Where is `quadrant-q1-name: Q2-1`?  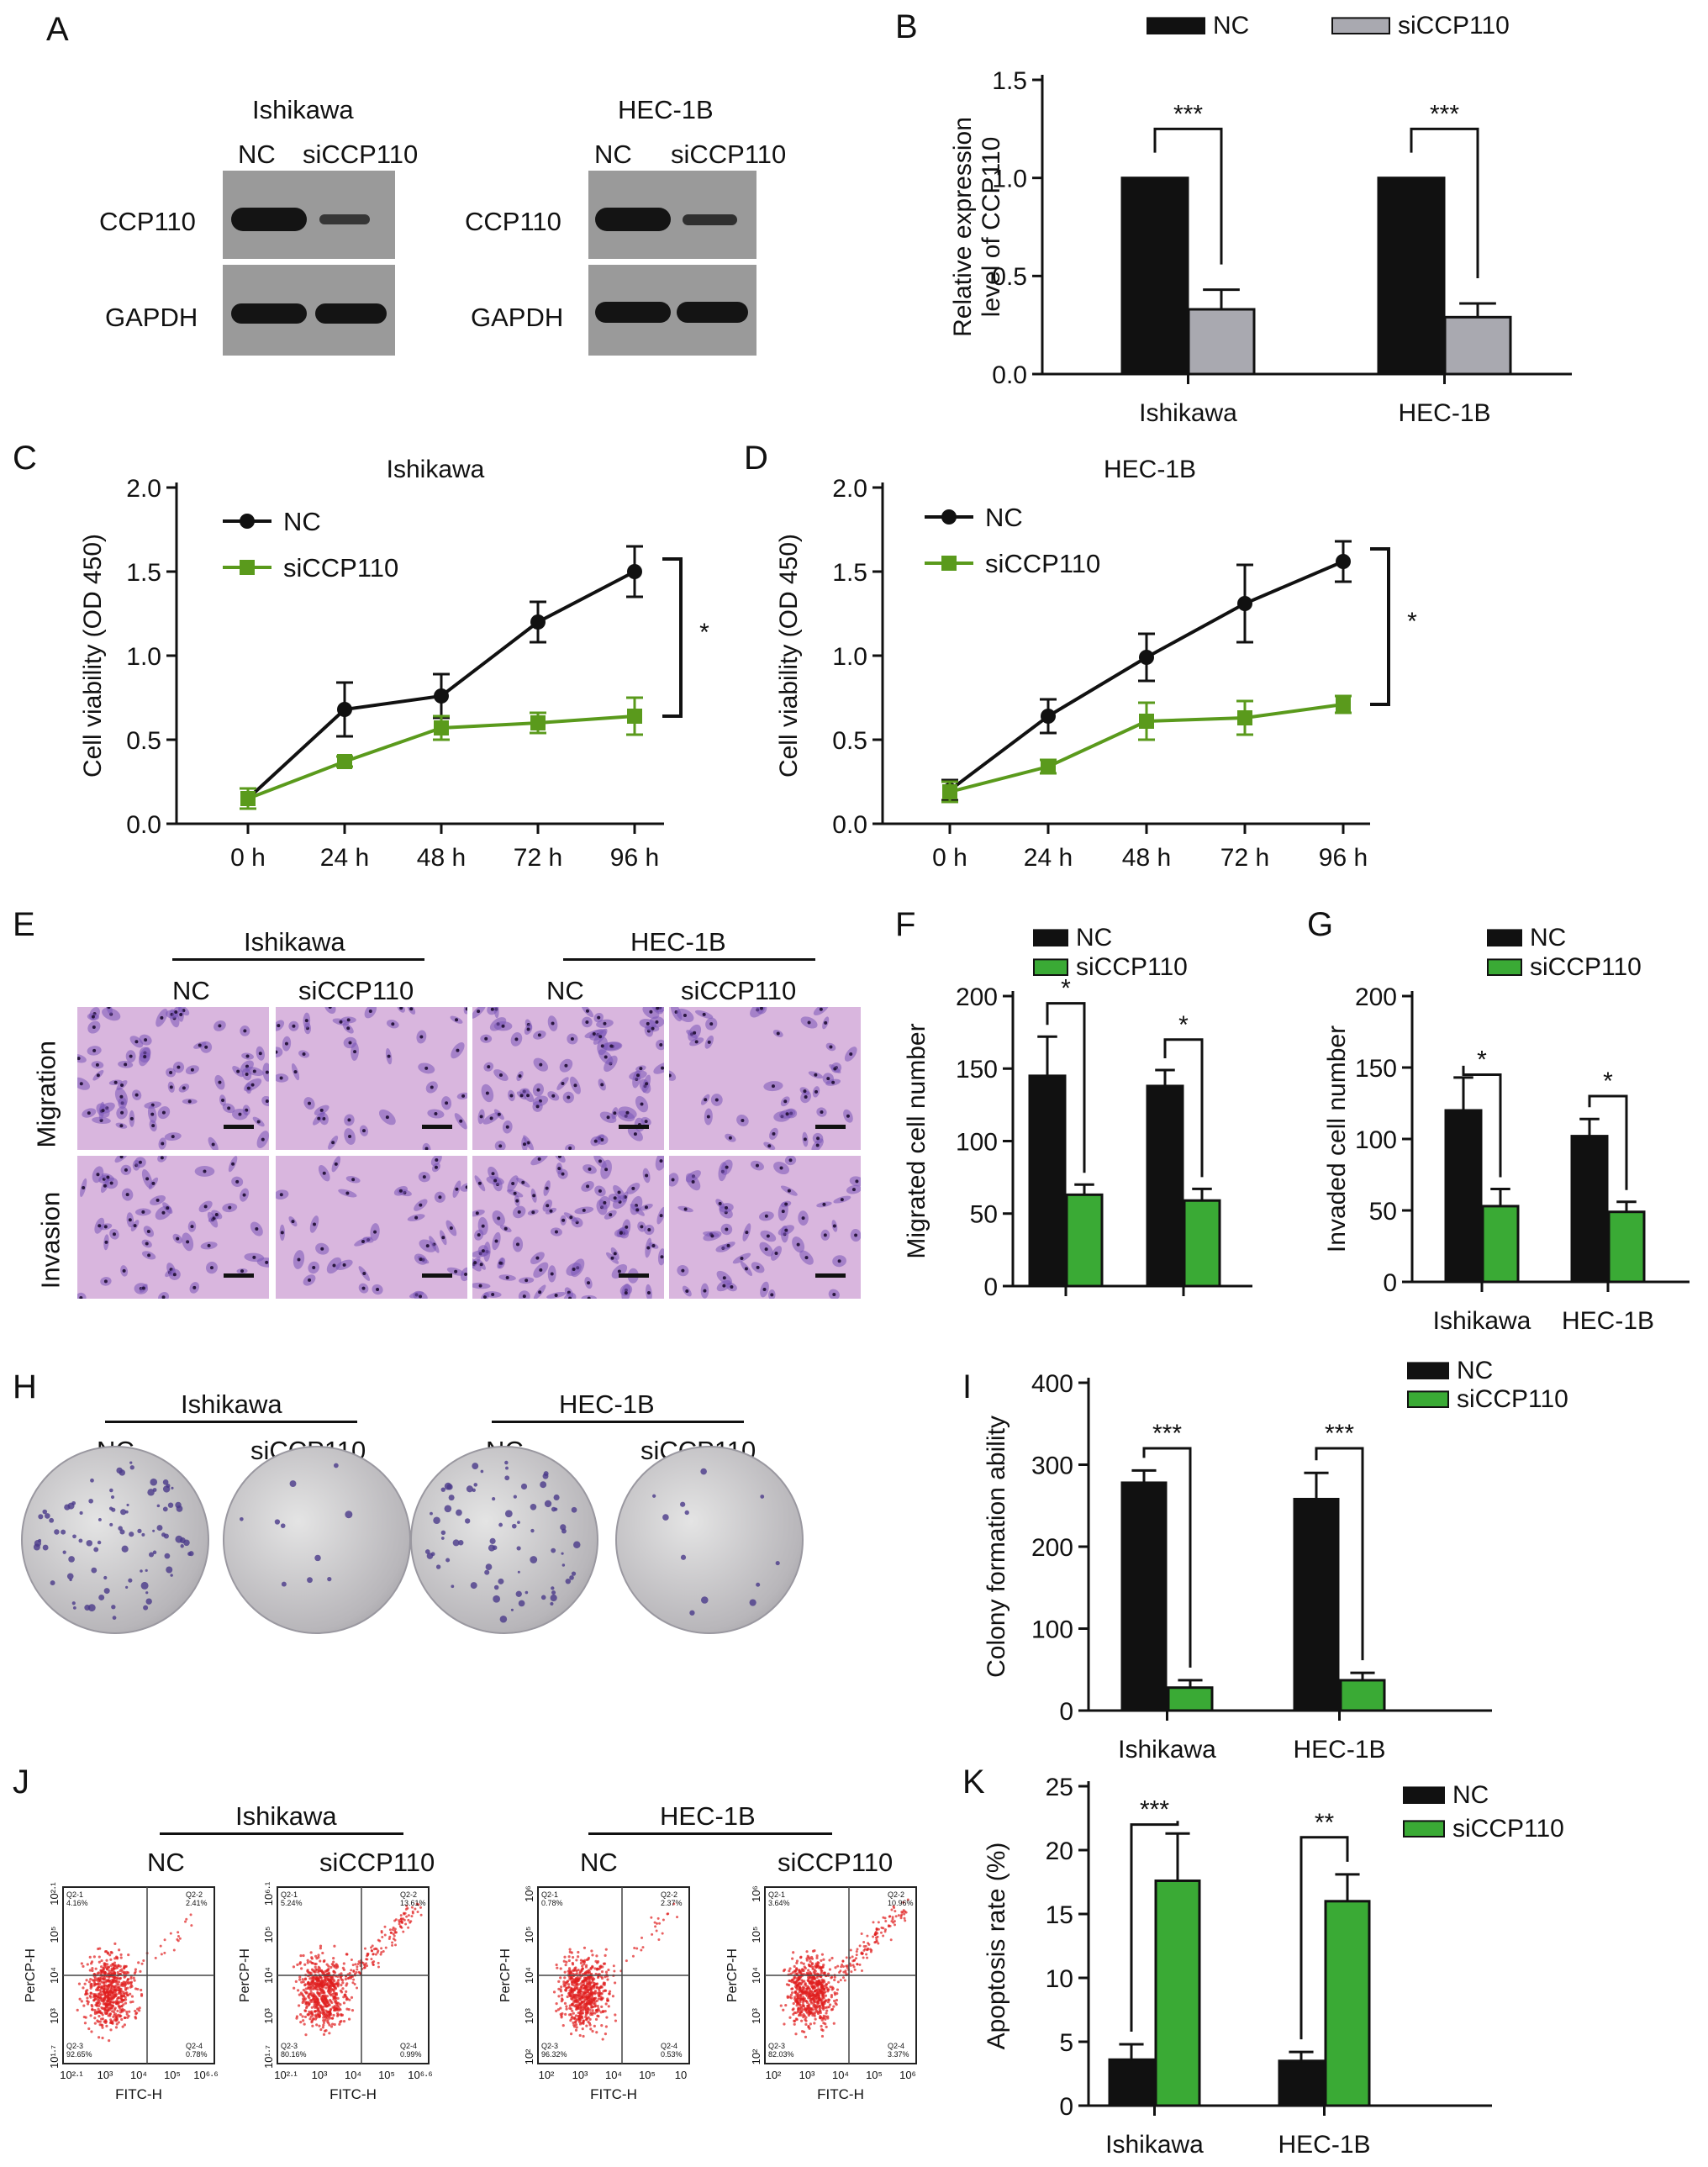
quadrant-q1-name: Q2-1 is located at coordinates (776, 1894).